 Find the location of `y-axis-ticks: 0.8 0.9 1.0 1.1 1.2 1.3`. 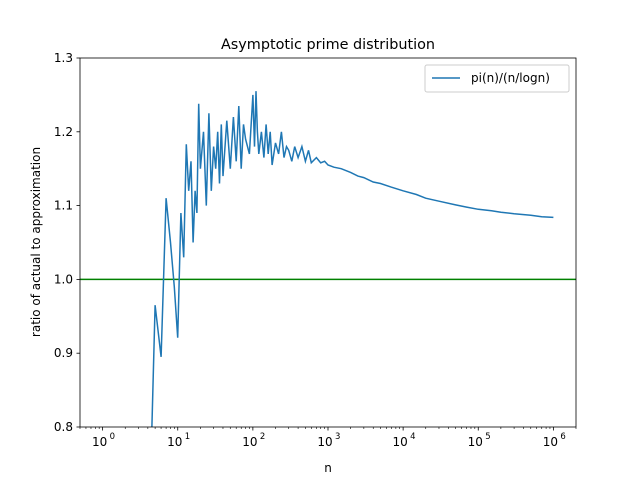

y-axis-ticks: 0.8 0.9 1.0 1.1 1.2 1.3 is located at coordinates (67, 242).